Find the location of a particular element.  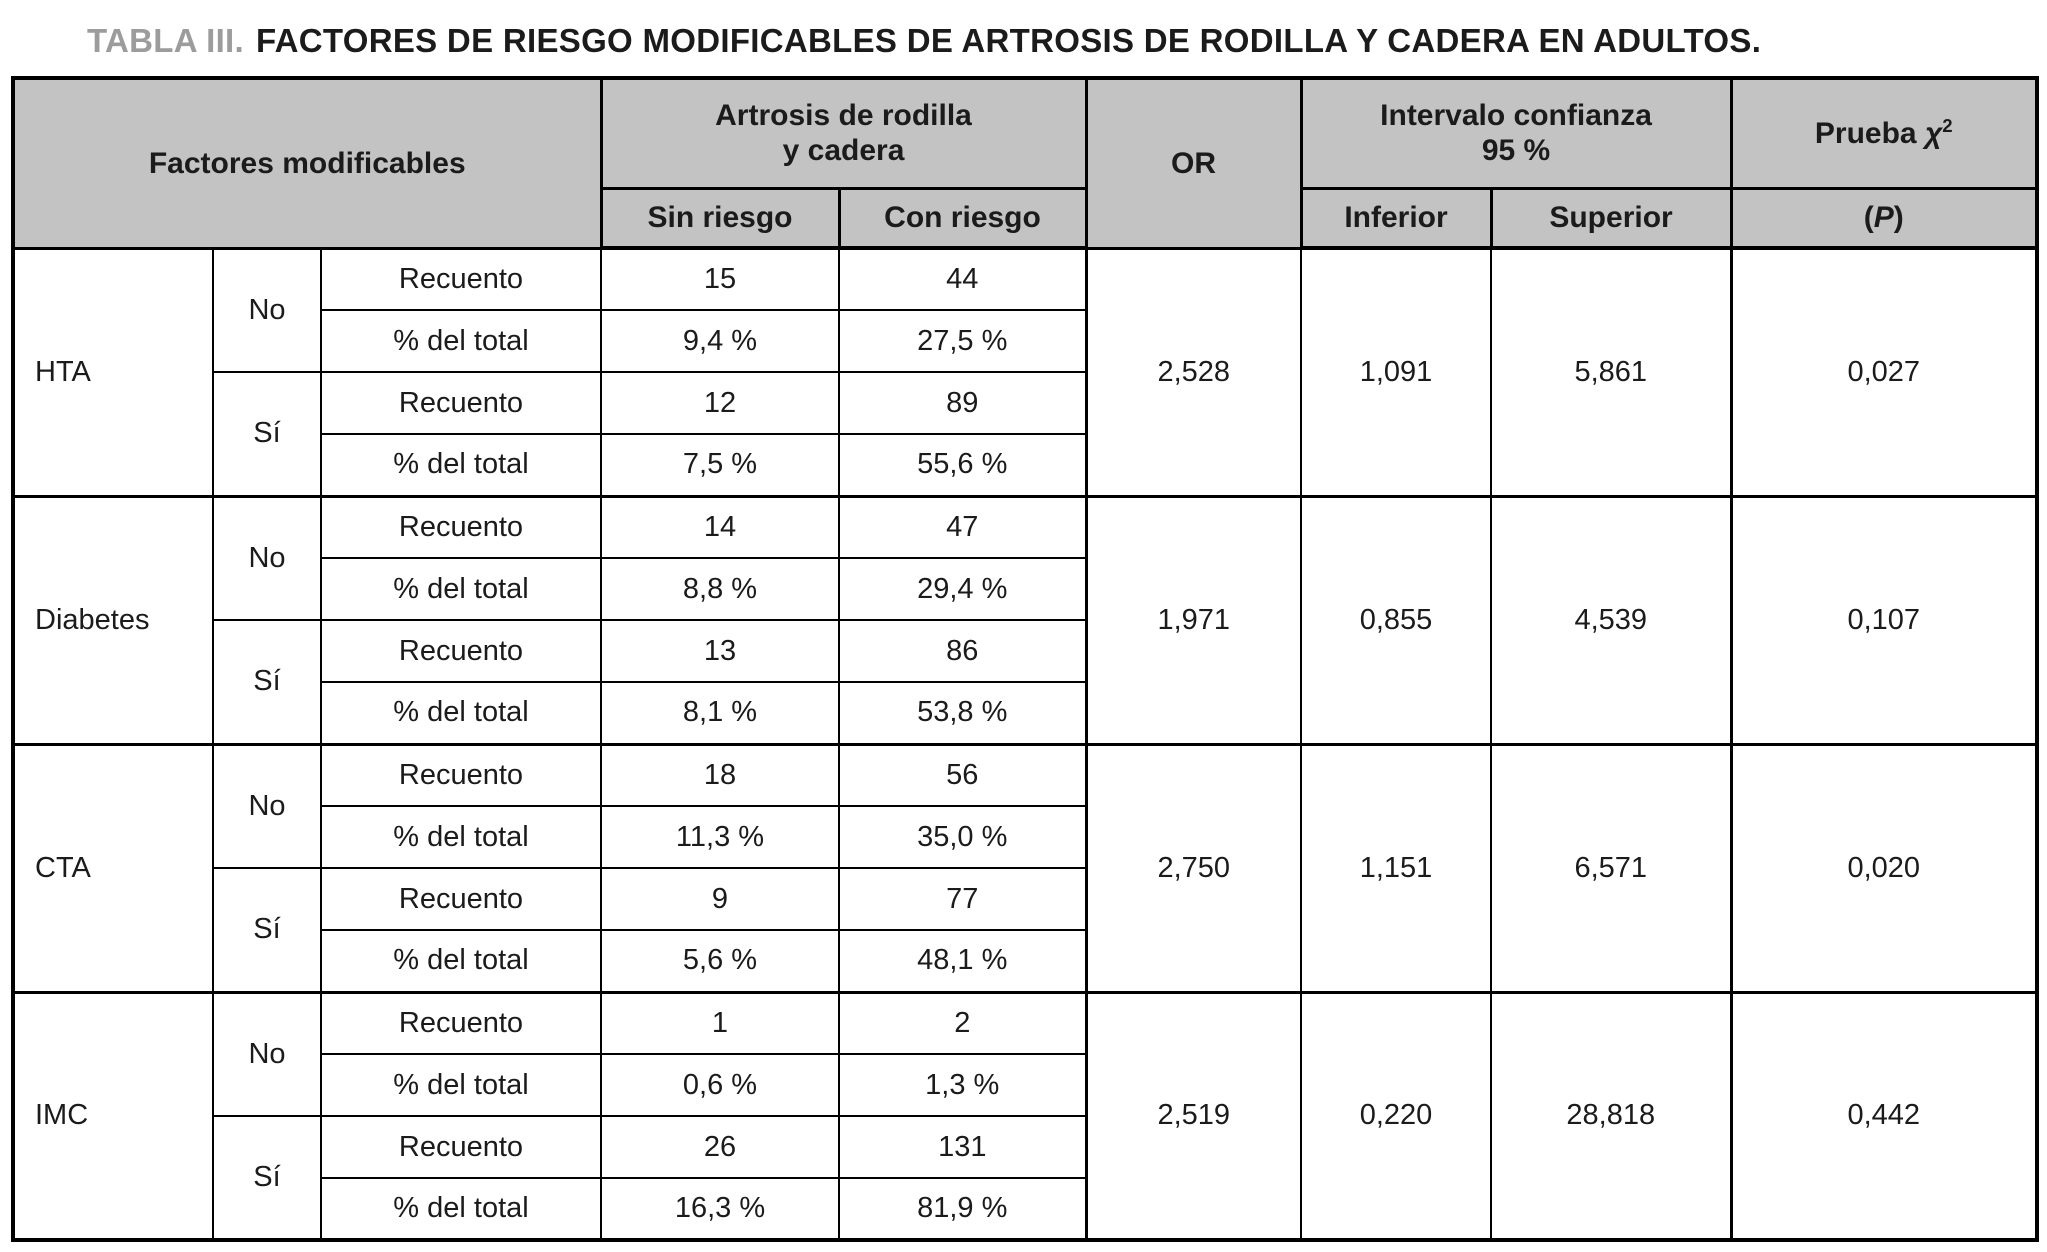

table-row: Sí Recuento 13 86 is located at coordinates (1025, 682).